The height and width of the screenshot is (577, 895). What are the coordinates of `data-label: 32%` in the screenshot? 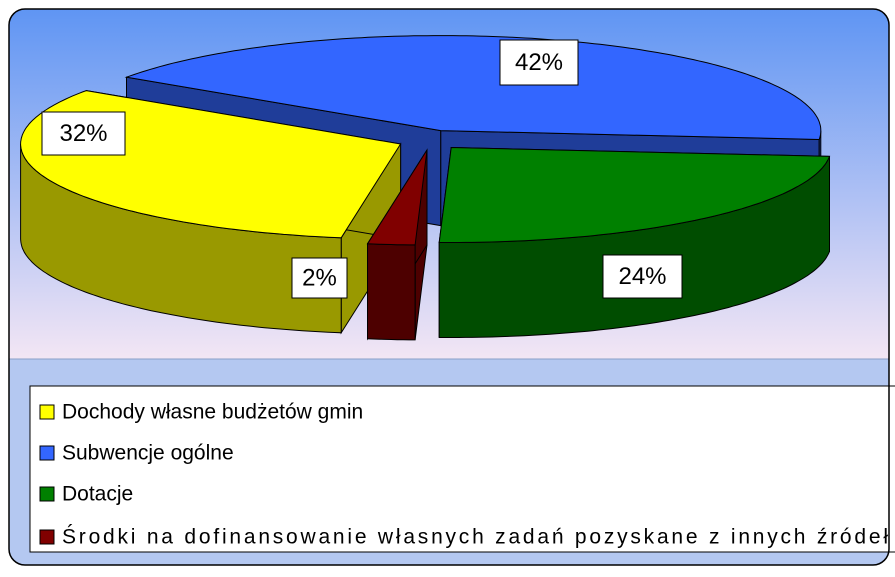 It's located at (83, 133).